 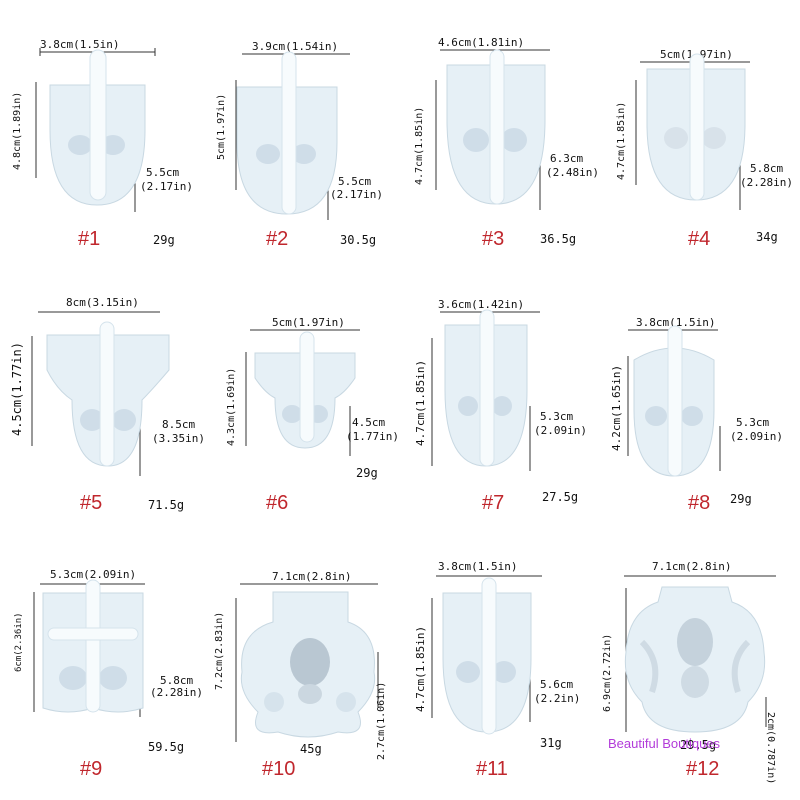 What do you see at coordinates (277, 239) in the screenshot?
I see `item-number: #2` at bounding box center [277, 239].